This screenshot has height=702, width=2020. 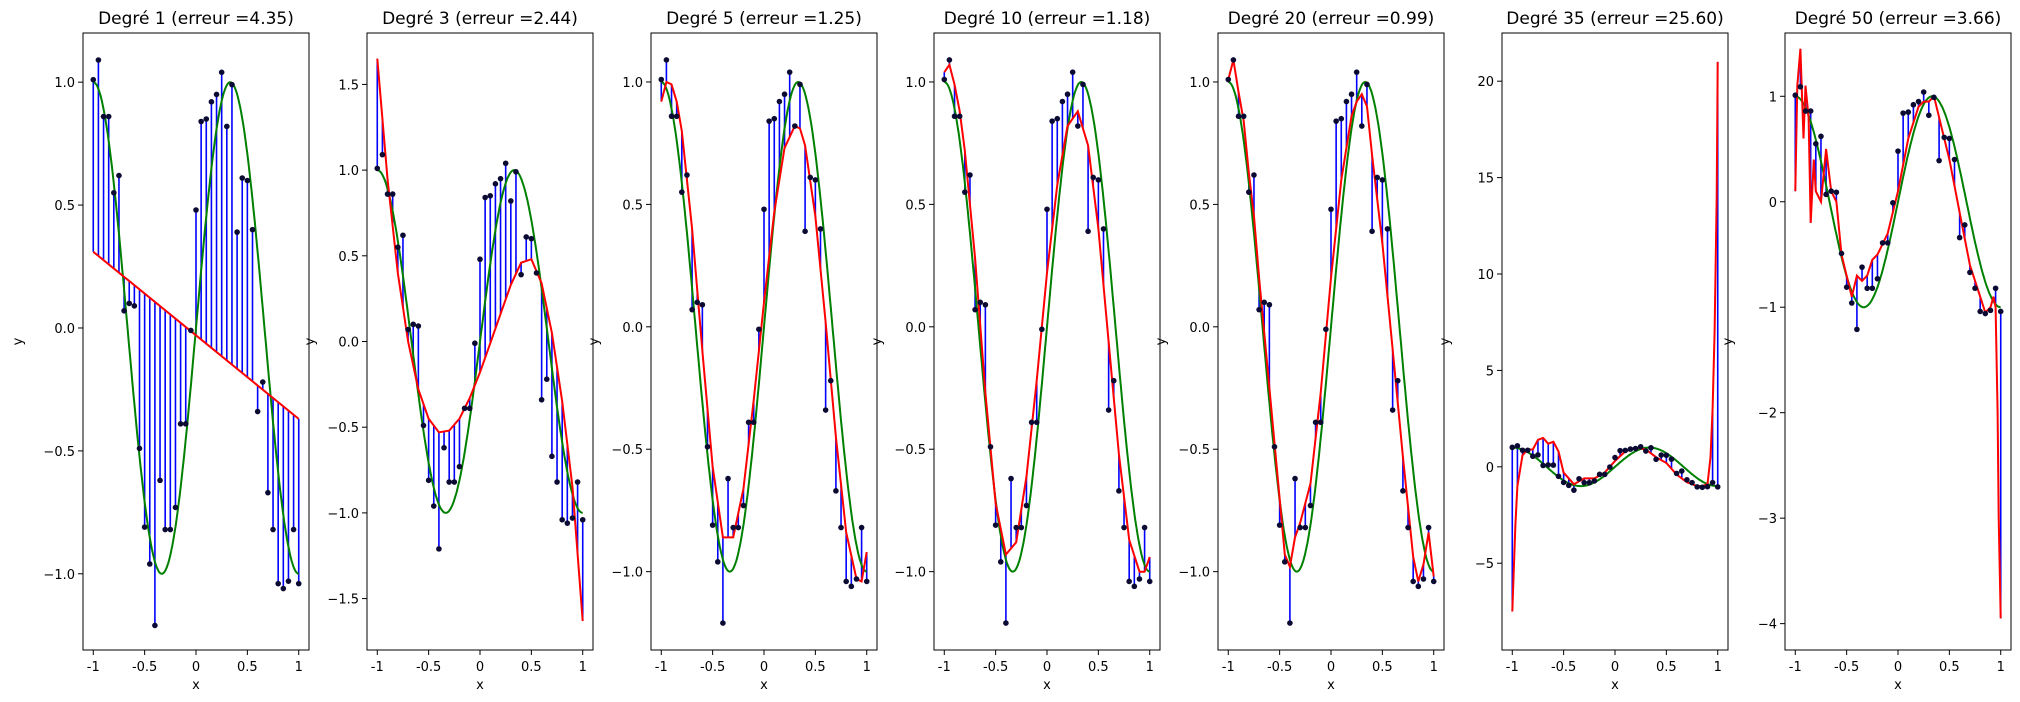 What do you see at coordinates (764, 19) in the screenshot?
I see `subplot-title: Degré 5 (erreur =1.25)` at bounding box center [764, 19].